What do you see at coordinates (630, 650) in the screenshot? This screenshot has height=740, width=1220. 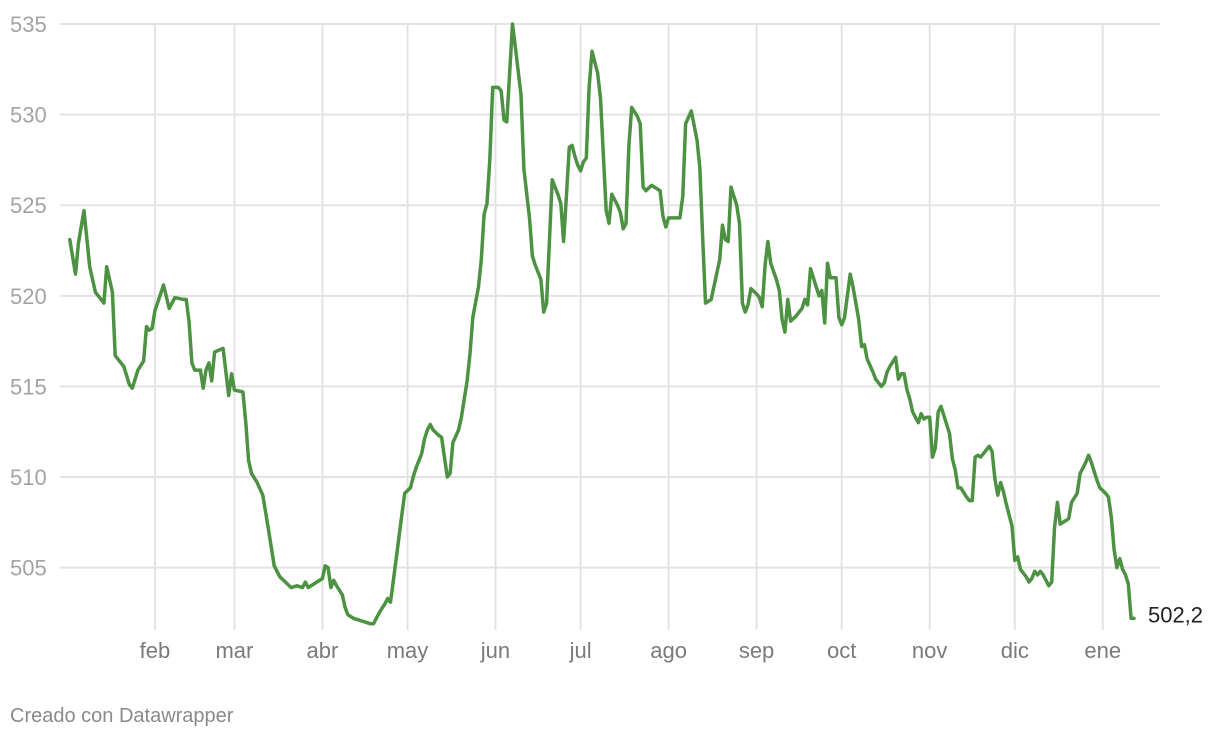 I see `x-axis-tick-labels: feb mar abr may jun jul ago sep oct nov dic ene` at bounding box center [630, 650].